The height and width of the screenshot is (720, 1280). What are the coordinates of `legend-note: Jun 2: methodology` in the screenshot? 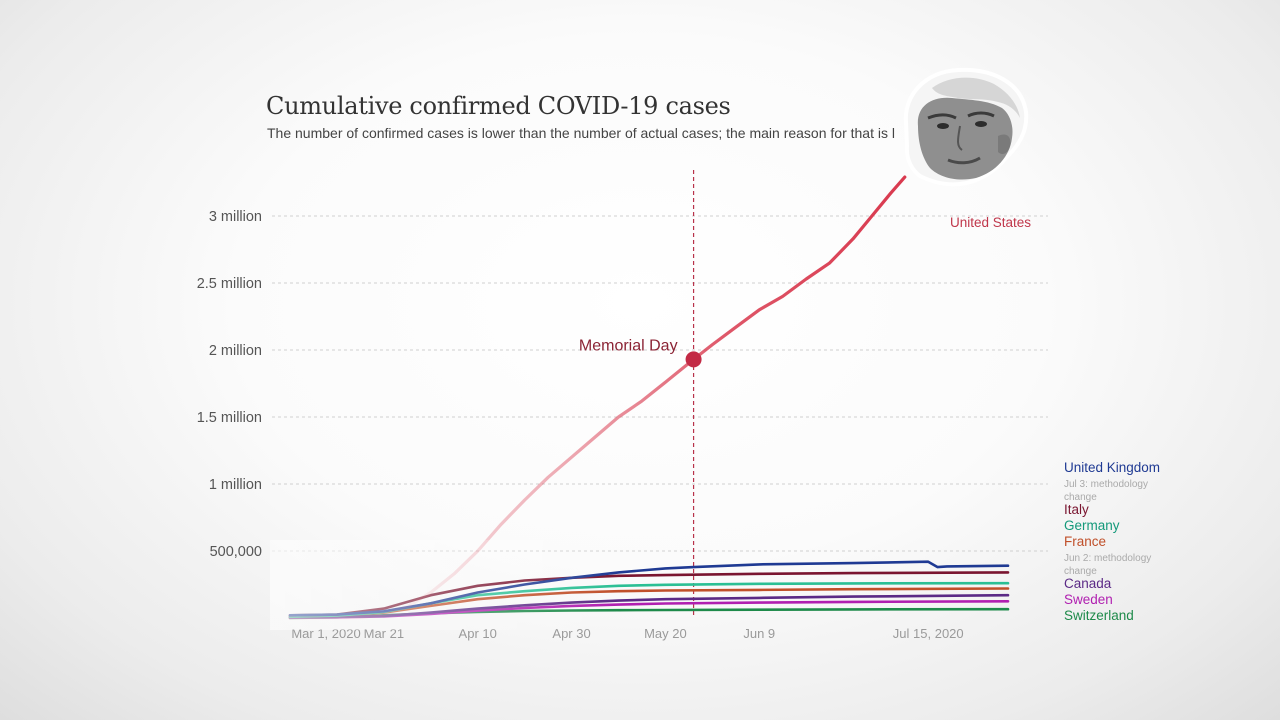 It's located at (1107, 558).